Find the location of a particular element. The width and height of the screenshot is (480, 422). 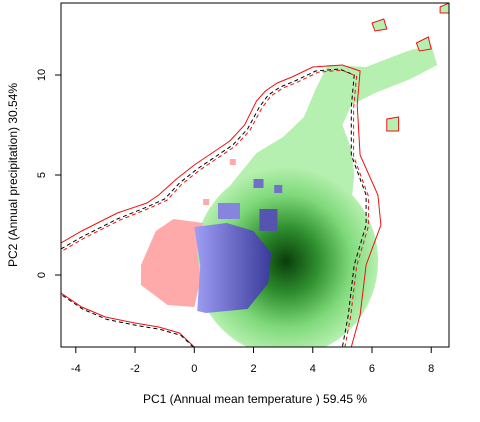

x-tick-label: 0 is located at coordinates (194, 369).